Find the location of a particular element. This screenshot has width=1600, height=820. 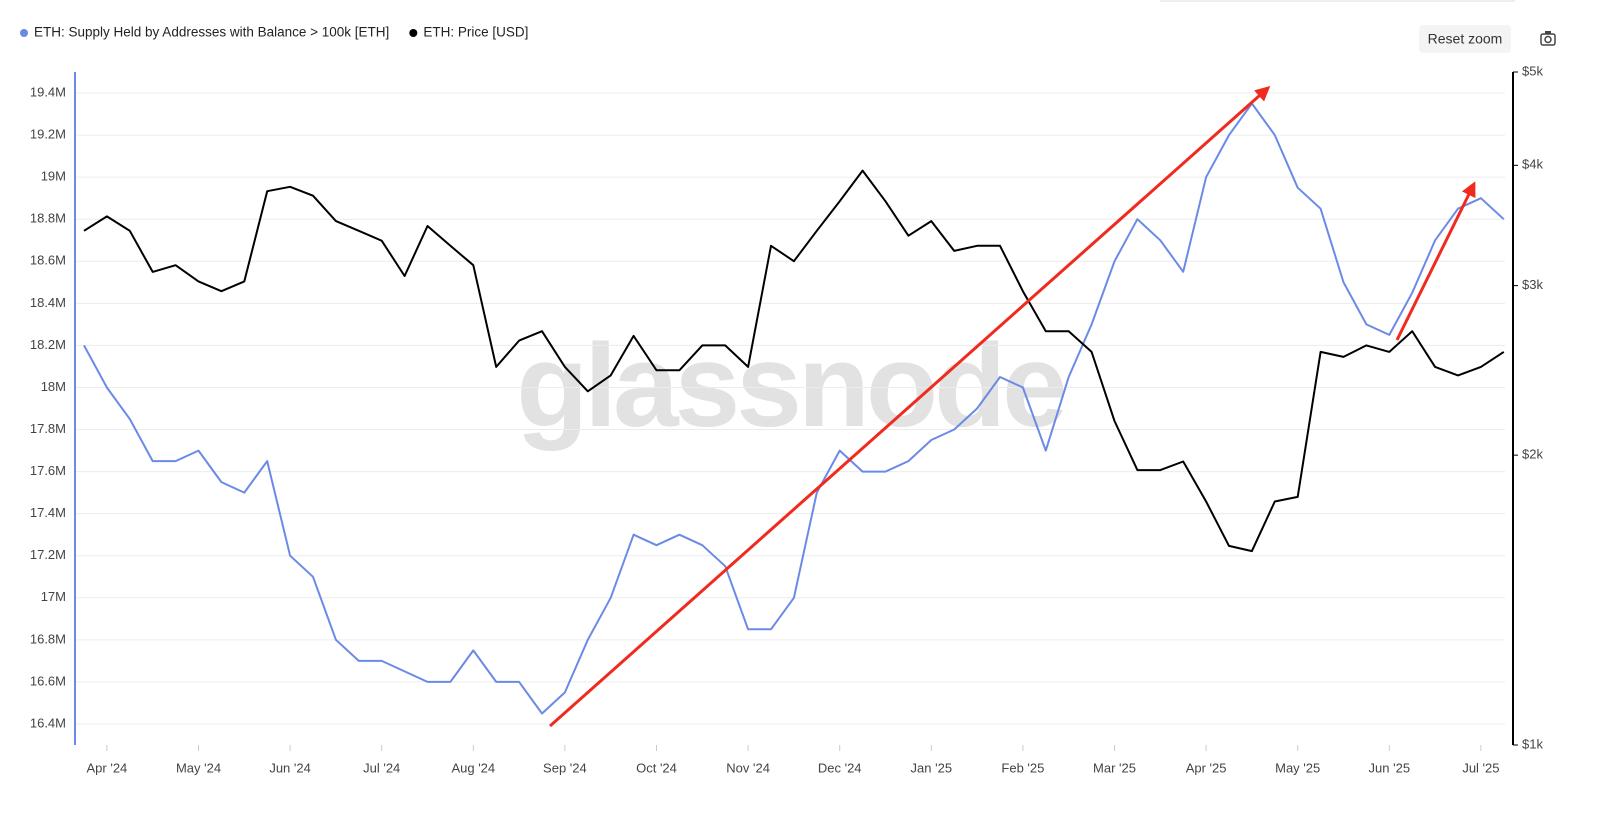

y-tick-label: 18.2M is located at coordinates (48, 344).